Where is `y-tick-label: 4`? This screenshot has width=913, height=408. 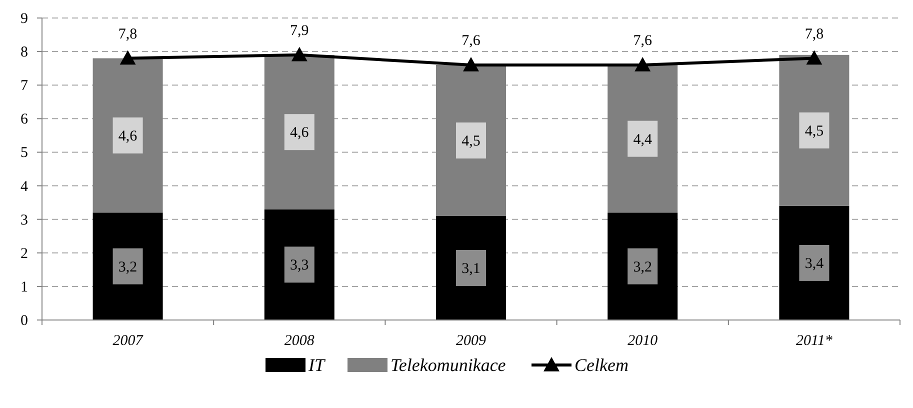 y-tick-label: 4 is located at coordinates (24, 186).